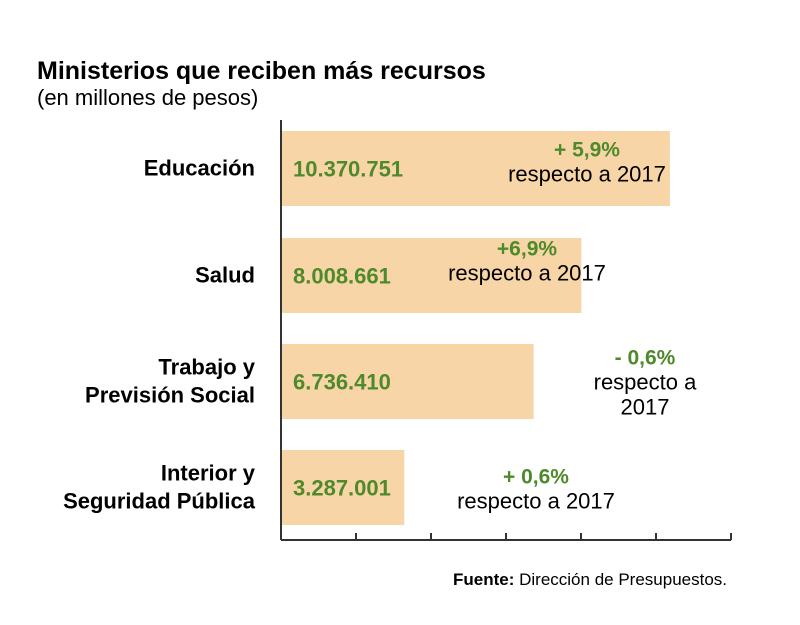 The width and height of the screenshot is (800, 625). I want to click on value-label: 3.287.001, so click(342, 488).